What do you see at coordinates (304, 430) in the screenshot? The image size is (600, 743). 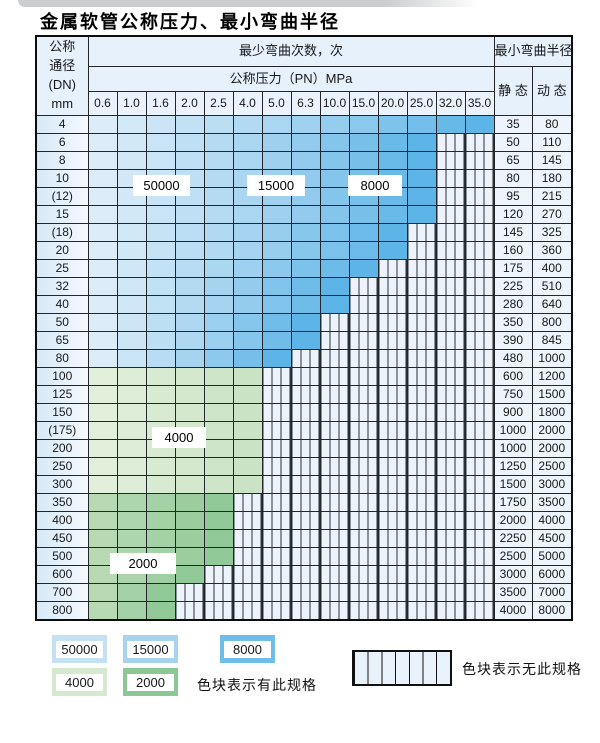 I see `table-row: (175) 1000 2000` at bounding box center [304, 430].